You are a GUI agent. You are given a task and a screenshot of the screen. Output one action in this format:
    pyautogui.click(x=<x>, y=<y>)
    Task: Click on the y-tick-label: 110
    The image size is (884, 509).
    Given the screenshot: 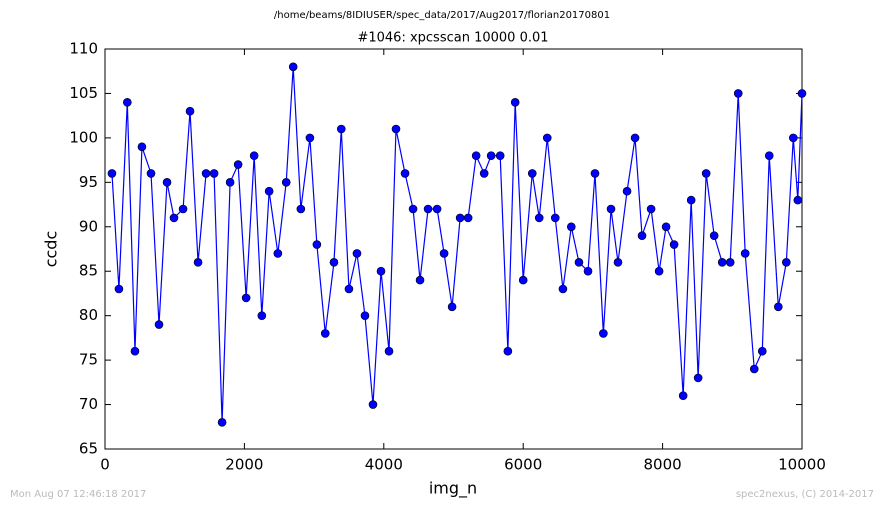 What is the action you would take?
    pyautogui.click(x=83, y=49)
    